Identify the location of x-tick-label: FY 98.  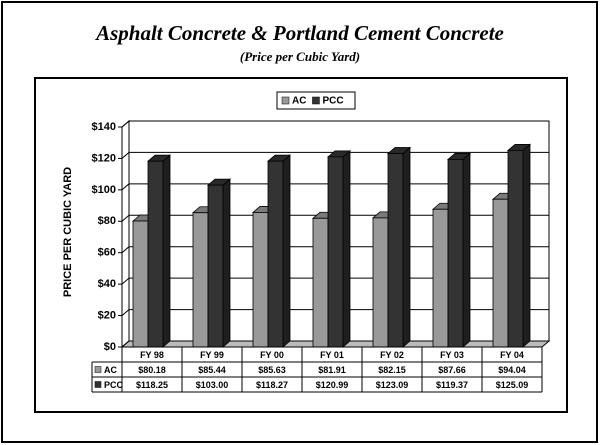
(152, 355).